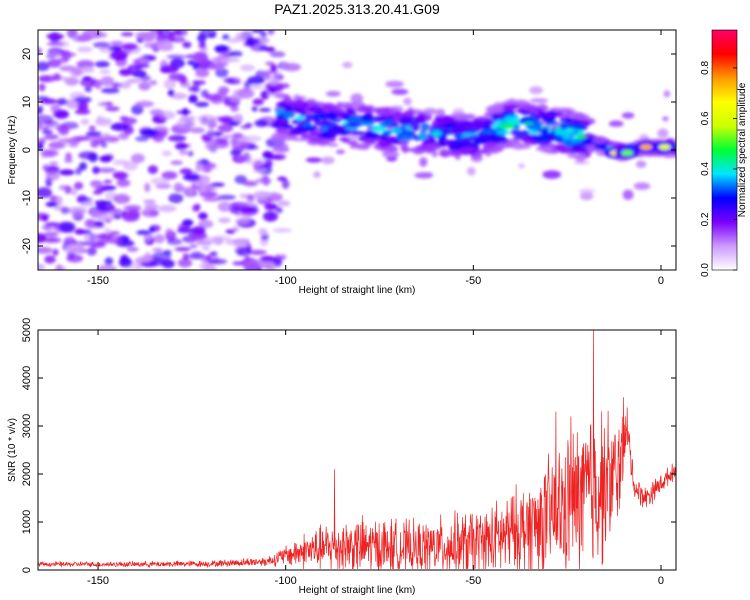  I want to click on colorbar-tick-label: 0.8, so click(705, 68).